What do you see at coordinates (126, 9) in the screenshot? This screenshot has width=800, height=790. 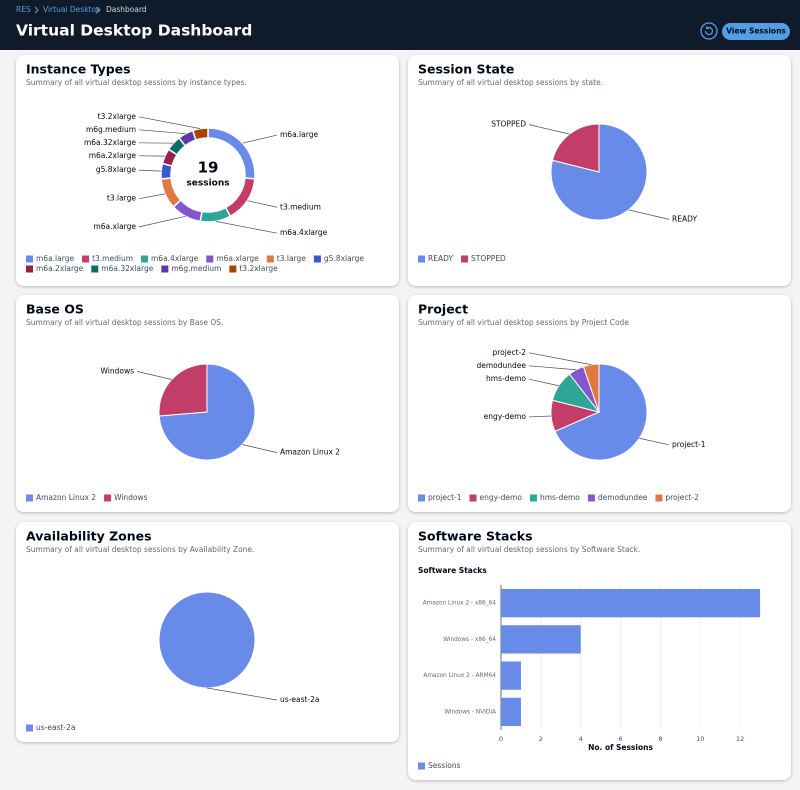 I see `breadcrumb-current: Dashboard` at bounding box center [126, 9].